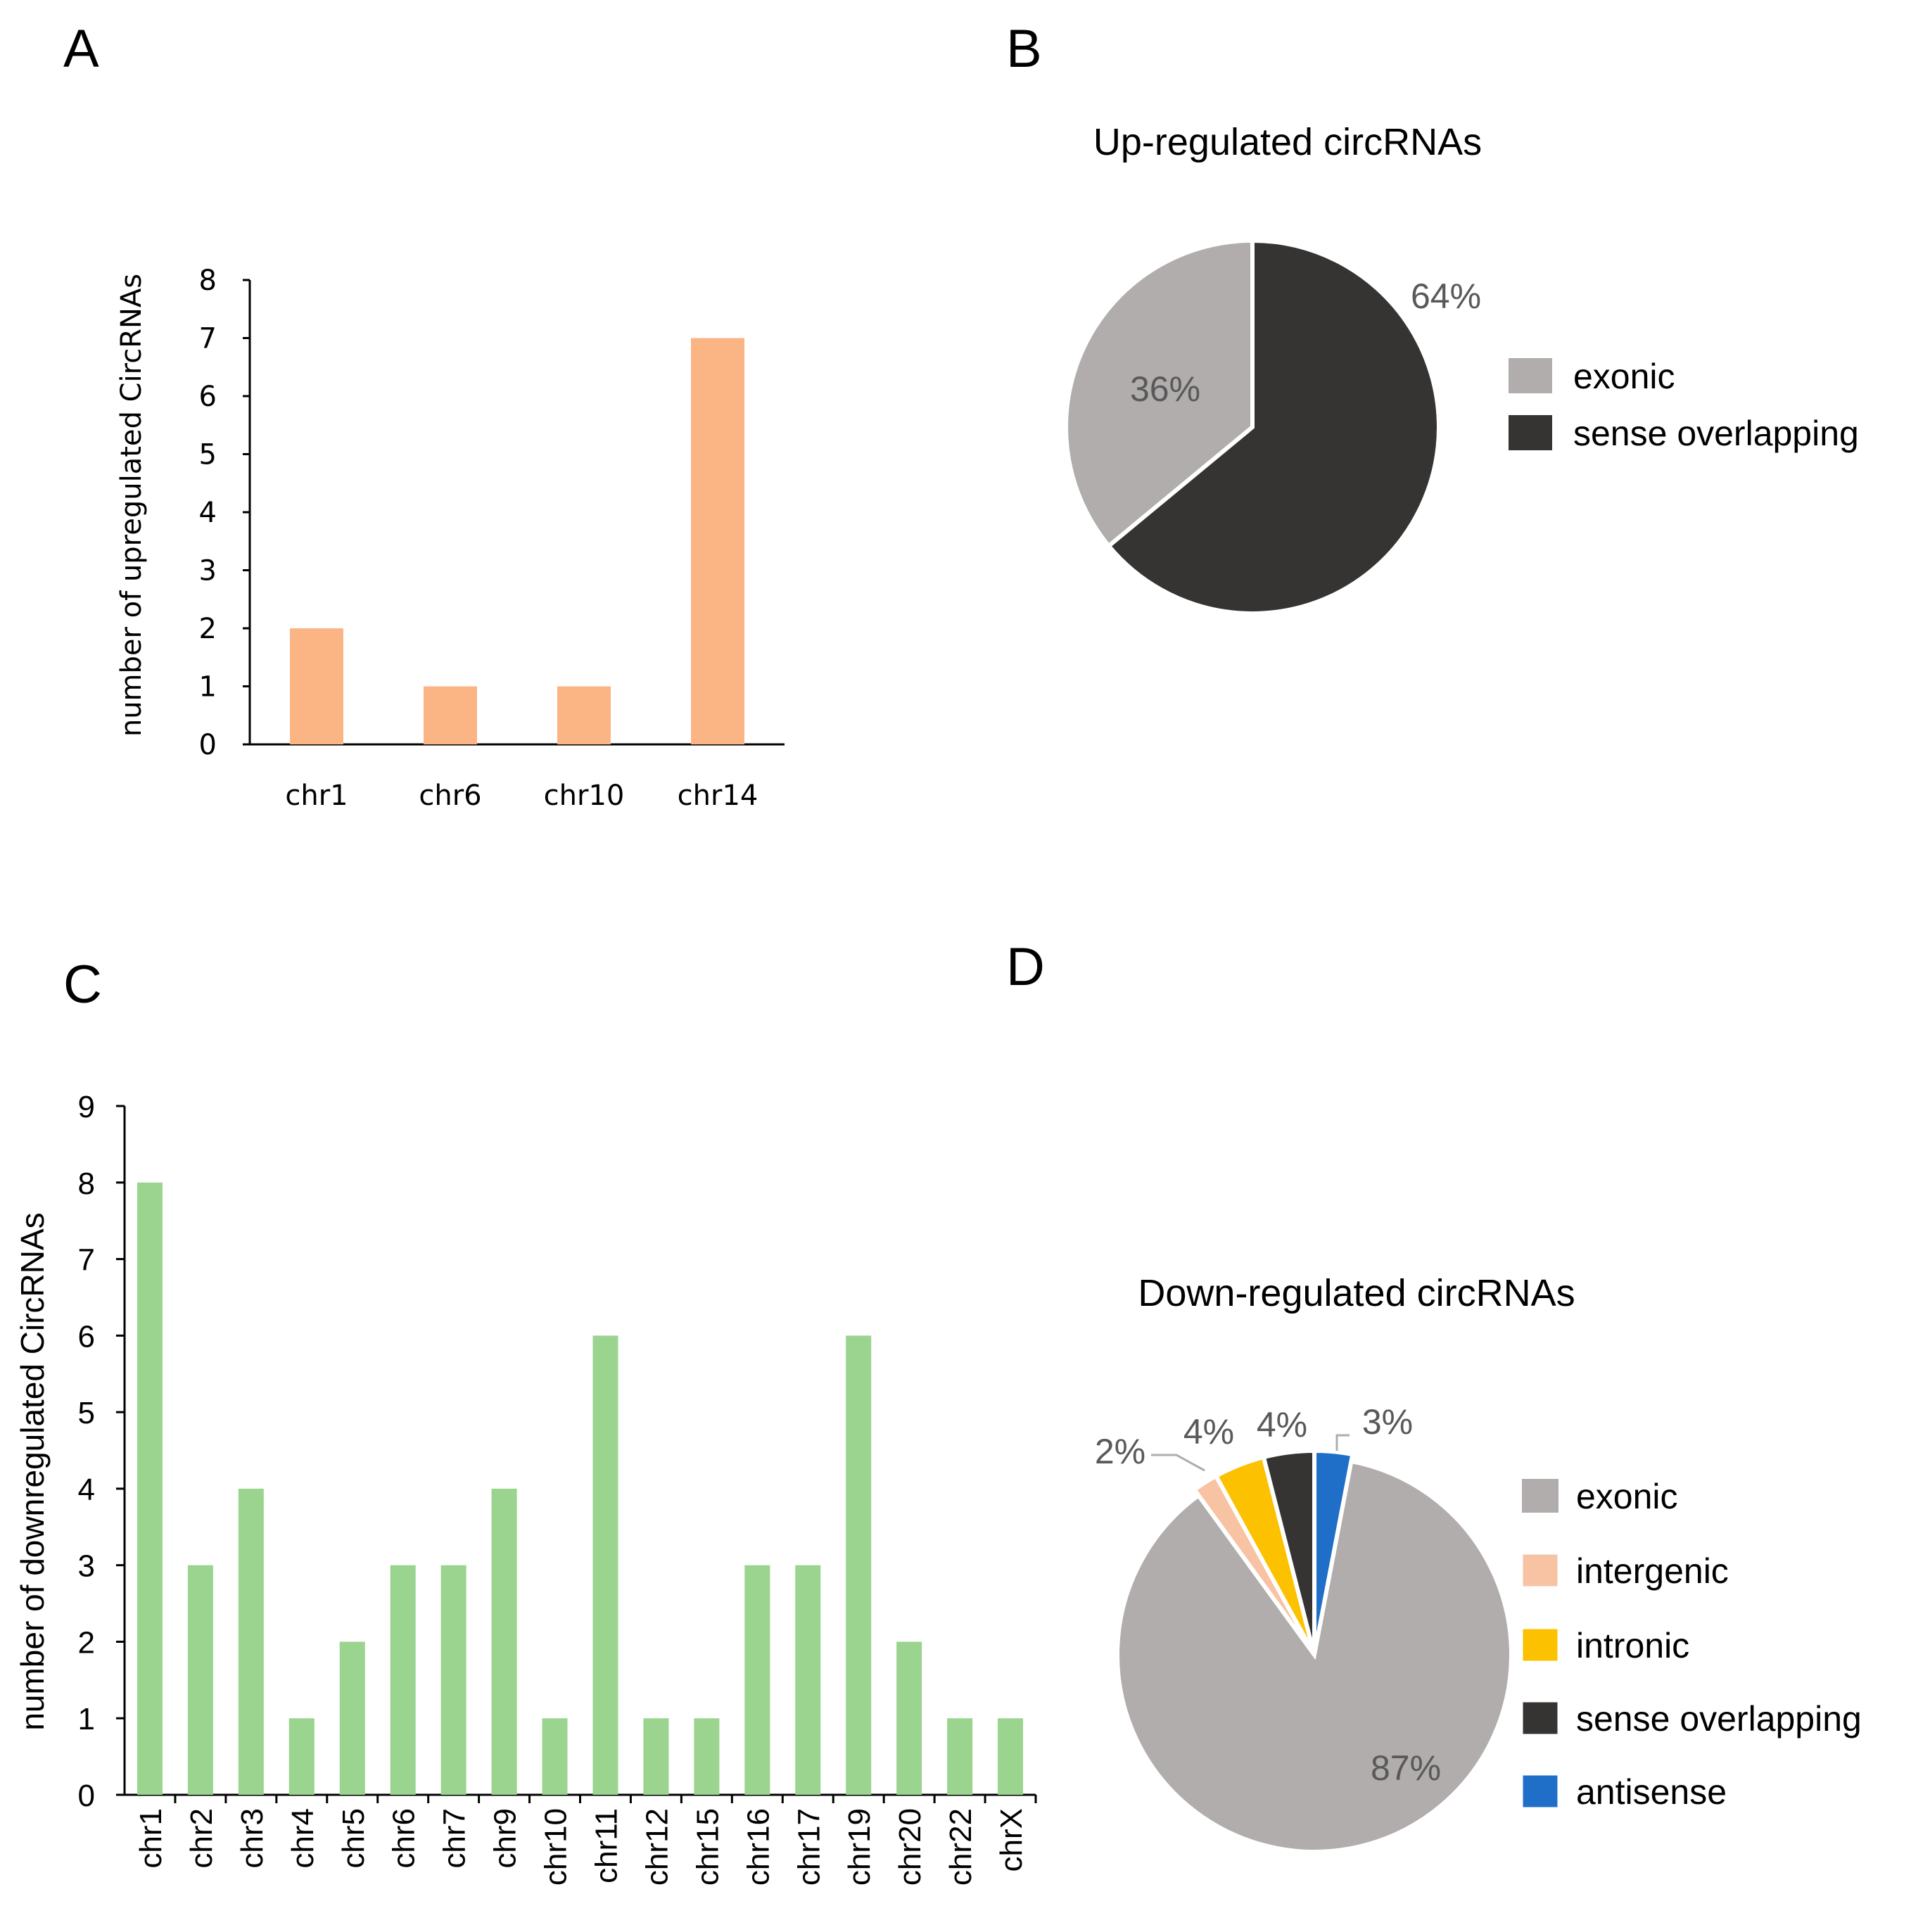  I want to click on x-tick-label: chr5, so click(353, 1838).